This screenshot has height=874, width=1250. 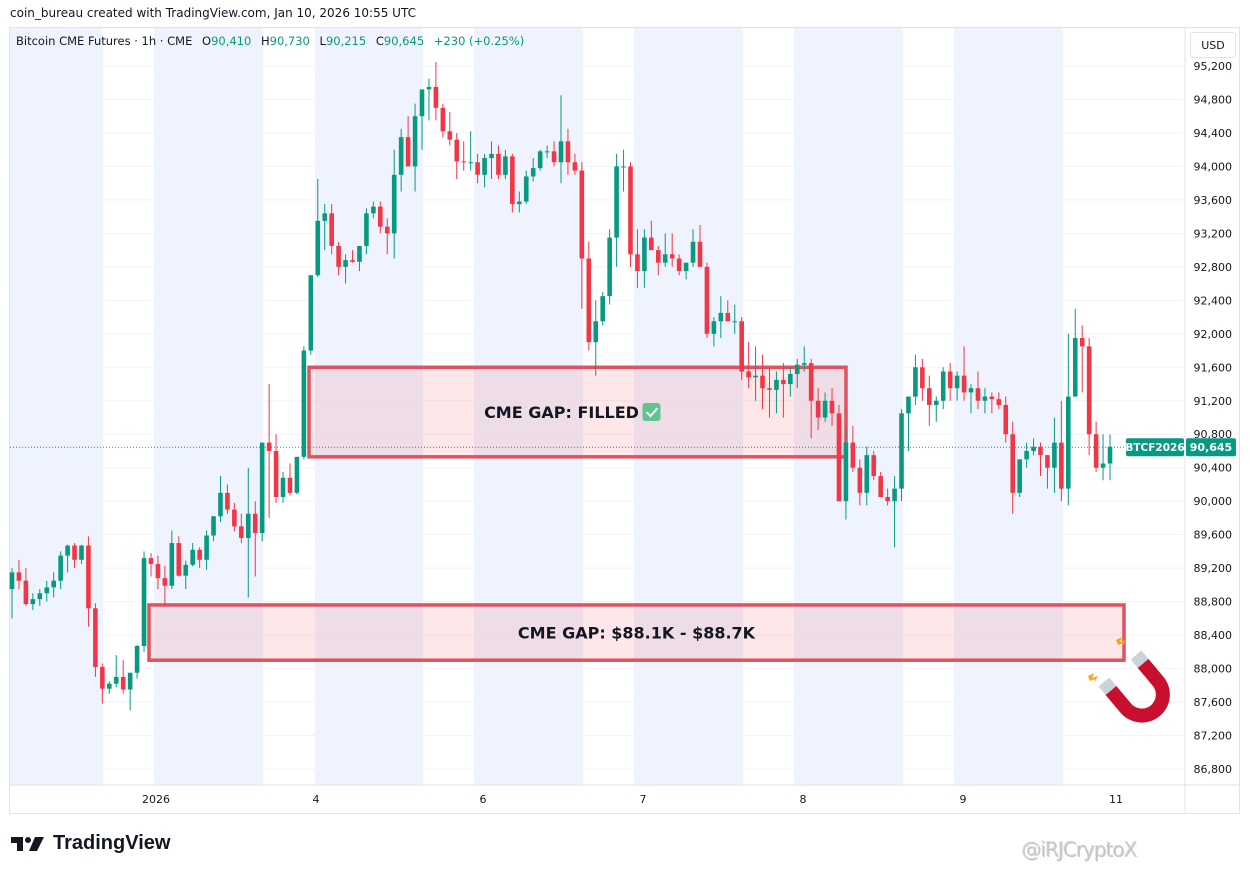 I want to click on high-label: H, so click(x=265, y=41).